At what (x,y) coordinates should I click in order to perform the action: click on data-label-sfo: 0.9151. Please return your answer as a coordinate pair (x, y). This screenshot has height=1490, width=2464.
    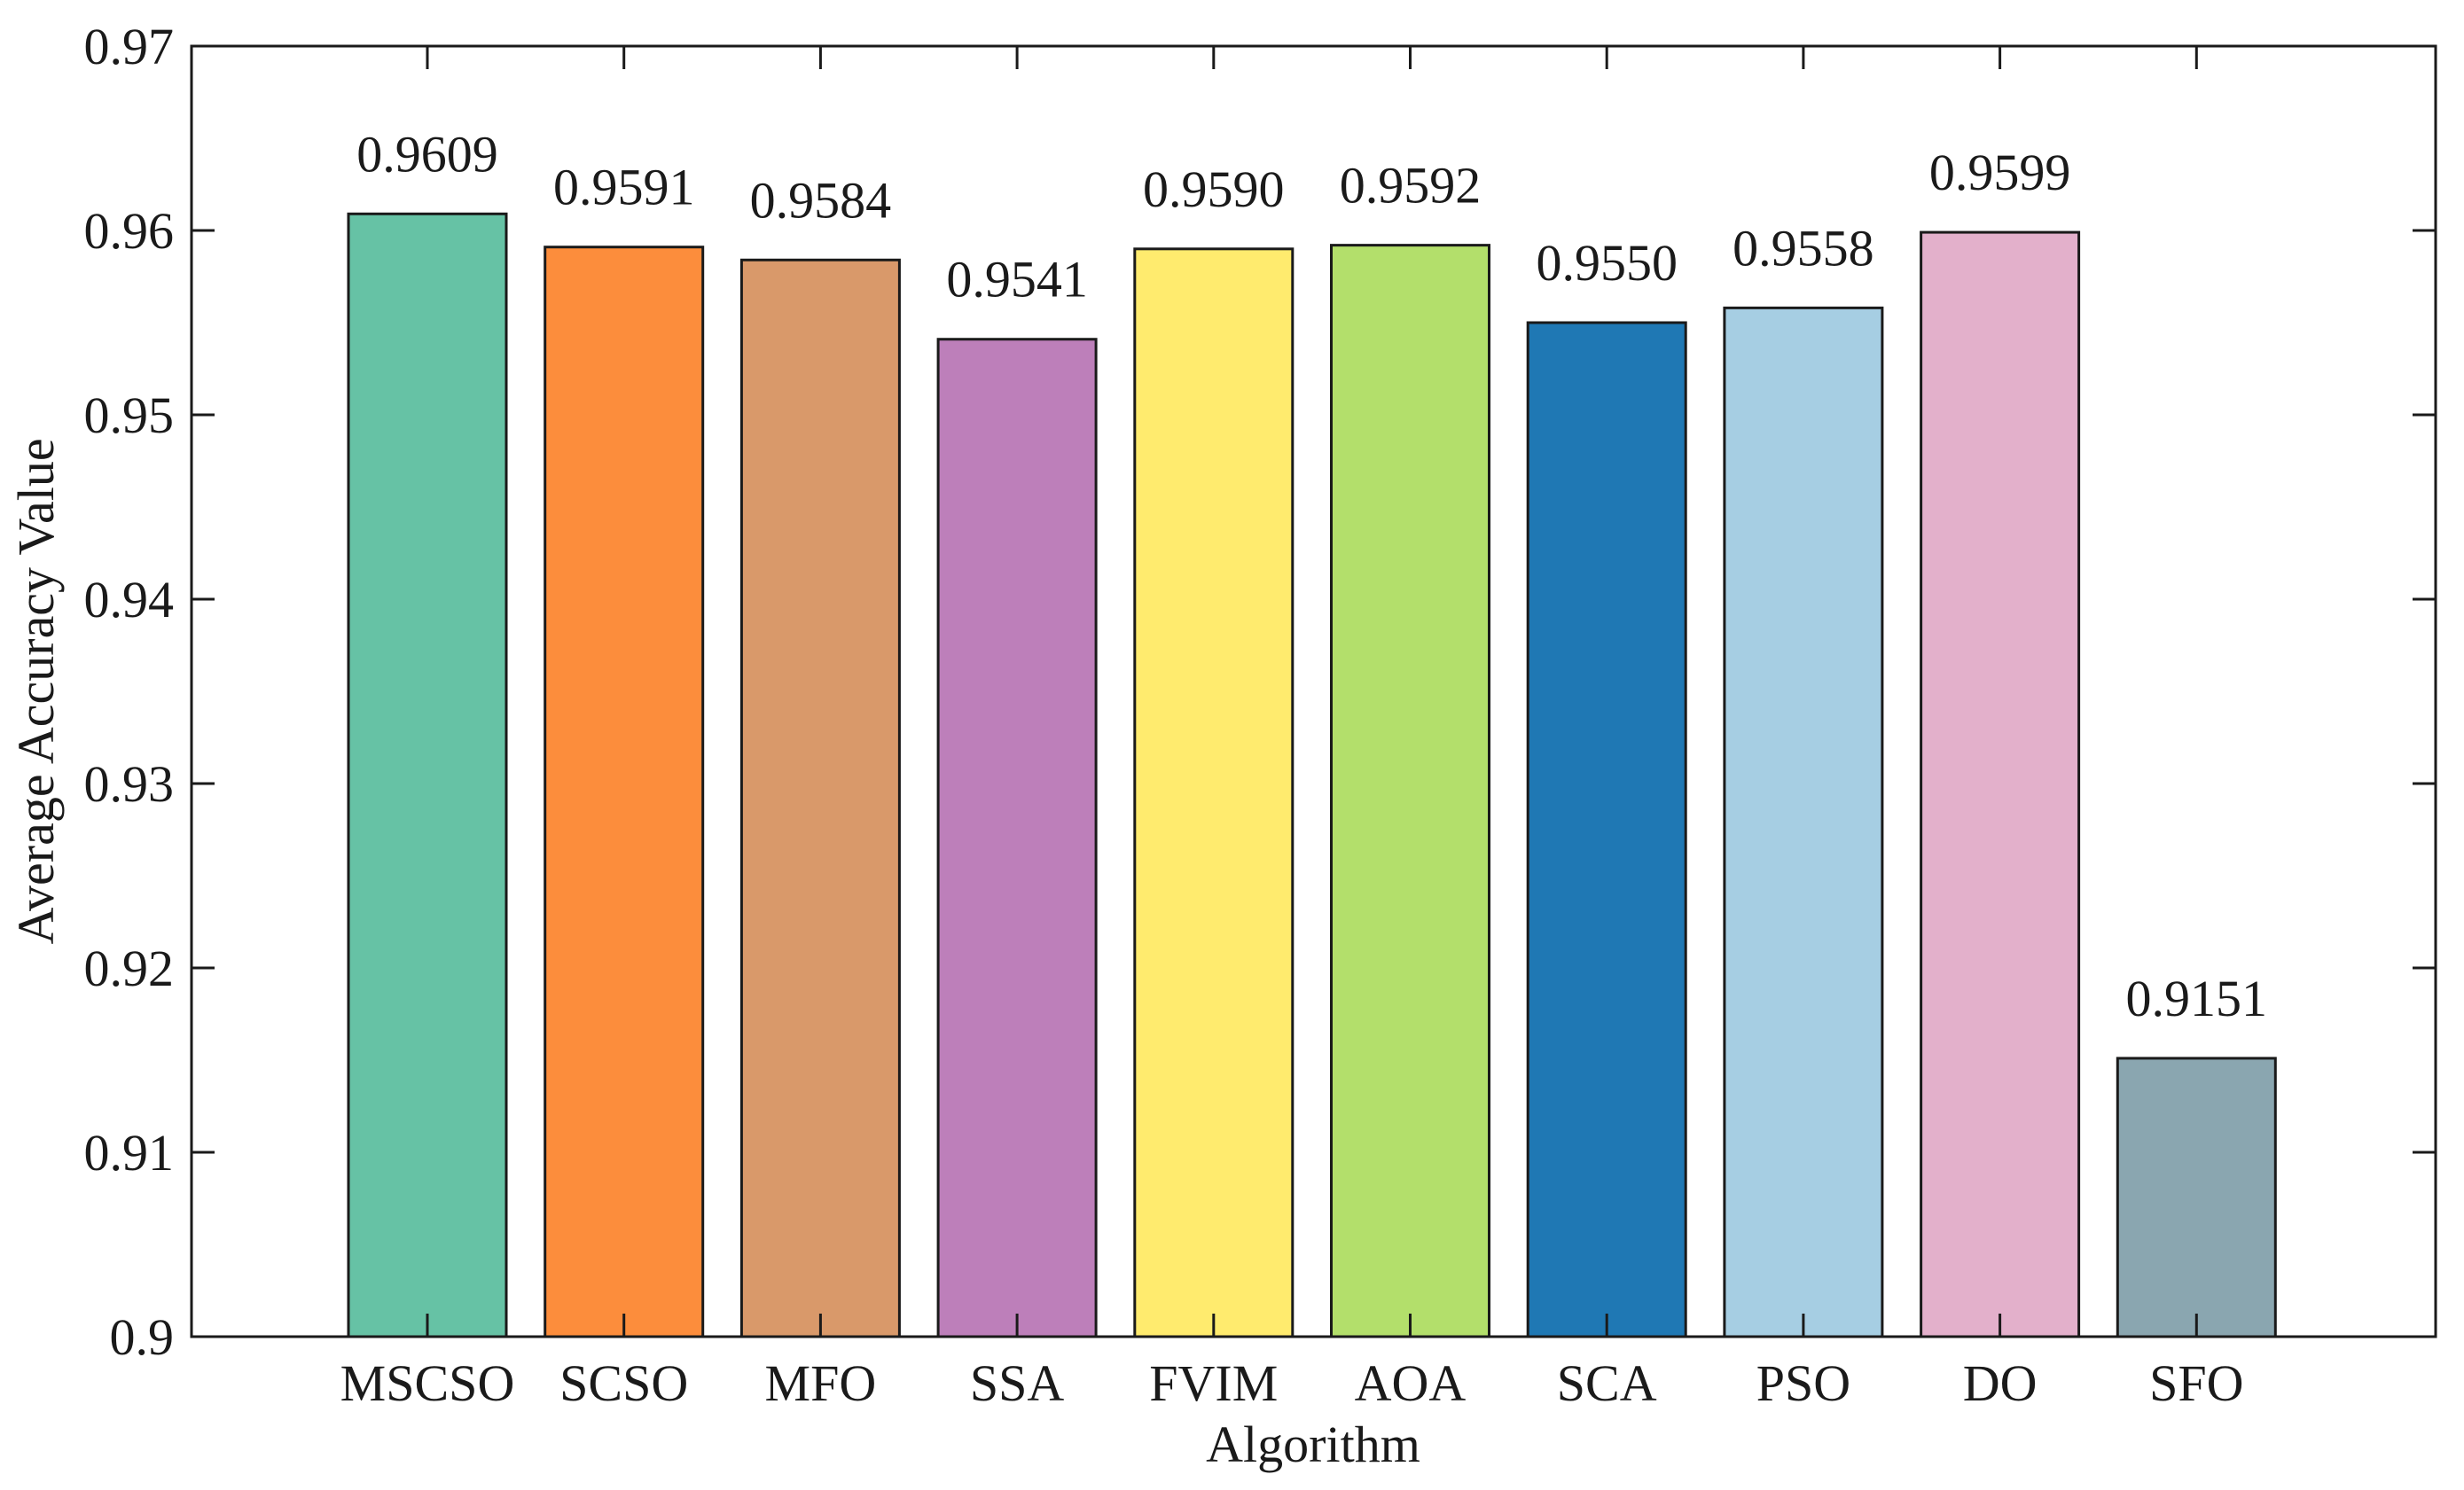
    Looking at the image, I should click on (2197, 998).